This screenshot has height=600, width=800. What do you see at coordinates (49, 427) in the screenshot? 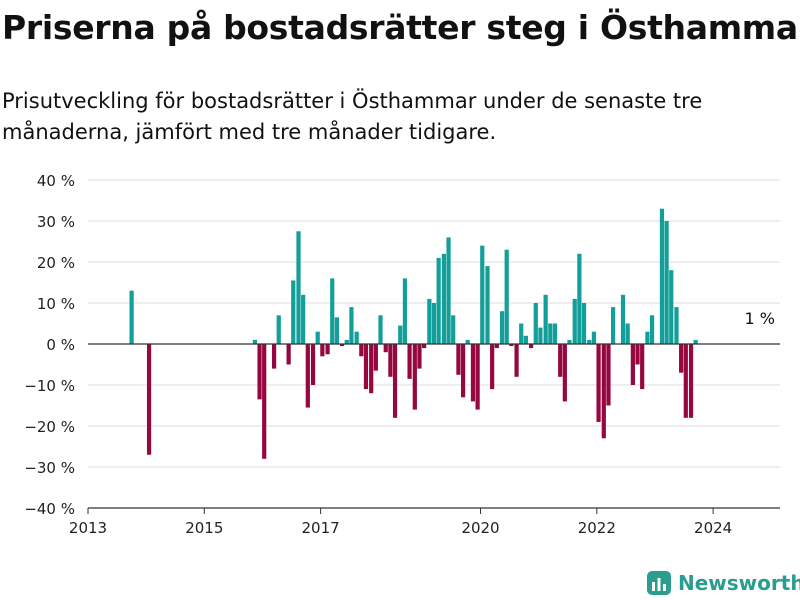
I see `y-tick-label: −20 %` at bounding box center [49, 427].